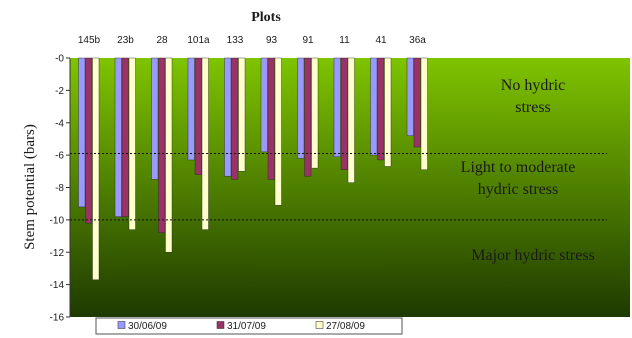 The image size is (632, 338). I want to click on y-tick-label: -4, so click(59, 123).